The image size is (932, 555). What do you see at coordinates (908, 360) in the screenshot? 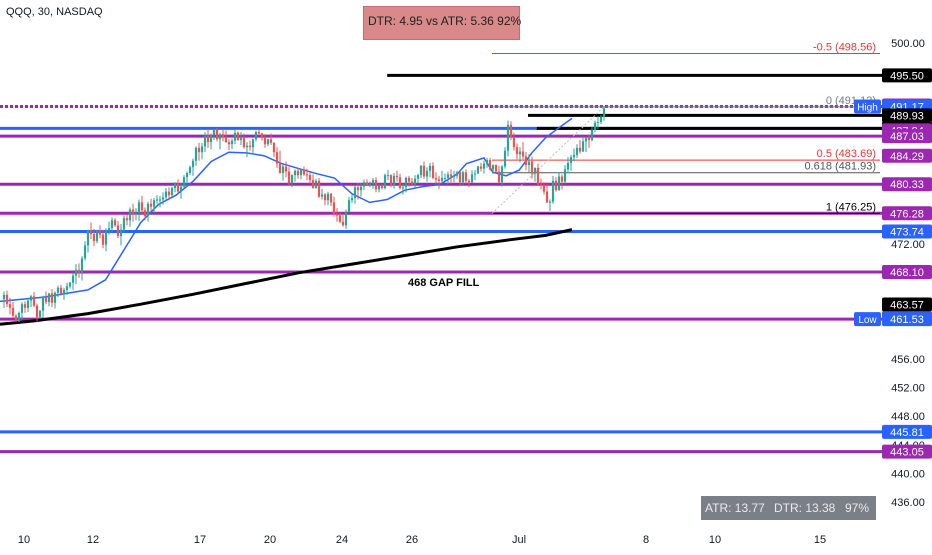
I see `y-tick-label: 456.00` at bounding box center [908, 360].